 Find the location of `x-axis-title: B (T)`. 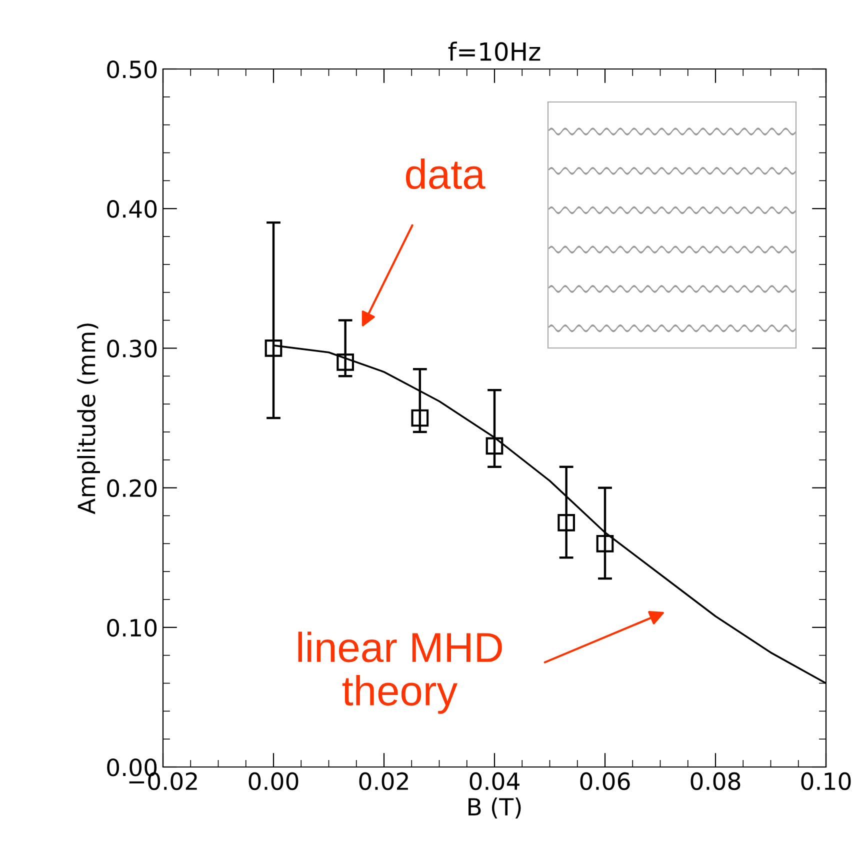

x-axis-title: B (T) is located at coordinates (494, 808).